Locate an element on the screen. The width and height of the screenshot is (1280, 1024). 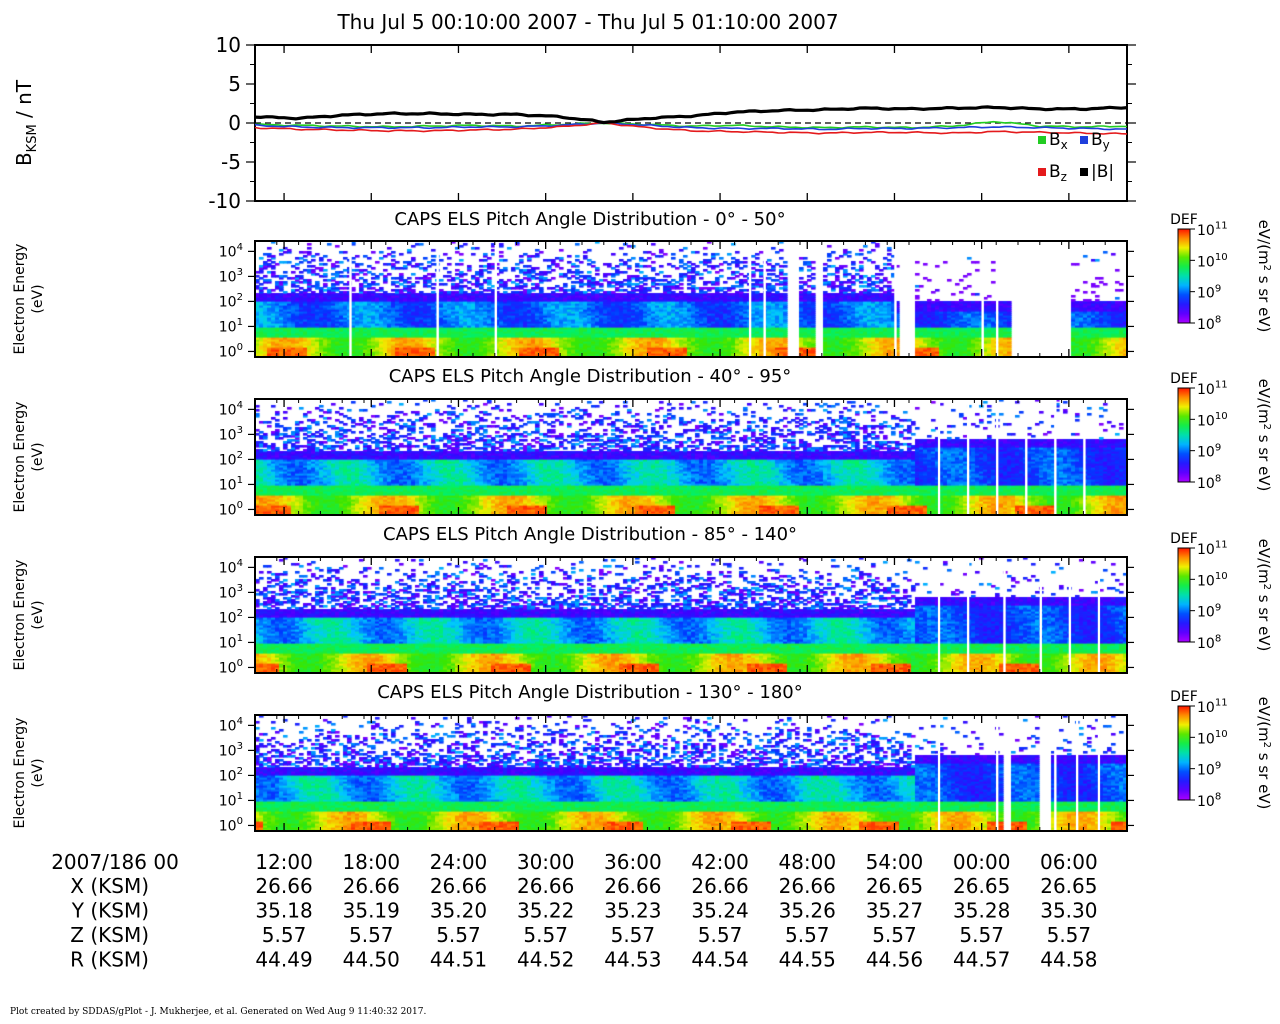
ephemeris-value: 35.30 is located at coordinates (1068, 911).